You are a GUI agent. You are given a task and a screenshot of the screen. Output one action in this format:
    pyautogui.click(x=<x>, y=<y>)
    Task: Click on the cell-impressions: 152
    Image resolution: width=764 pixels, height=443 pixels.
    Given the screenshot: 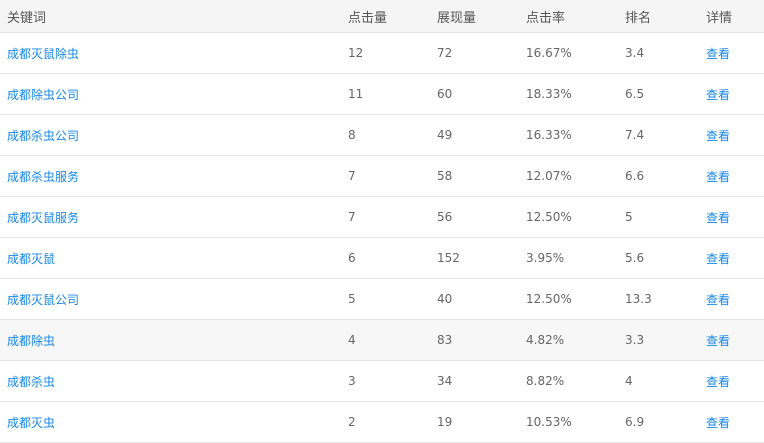 What is the action you would take?
    pyautogui.click(x=474, y=258)
    